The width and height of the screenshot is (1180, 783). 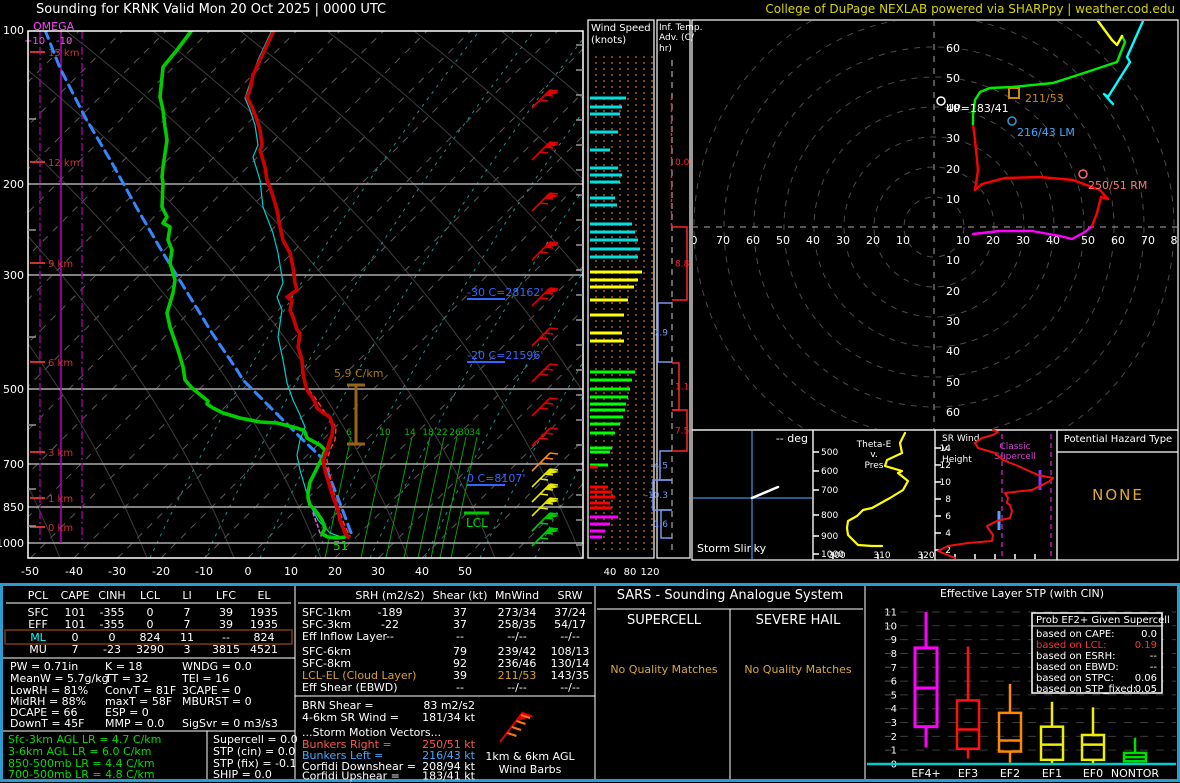 I want to click on storm-slinky-panel, so click(x=752, y=495).